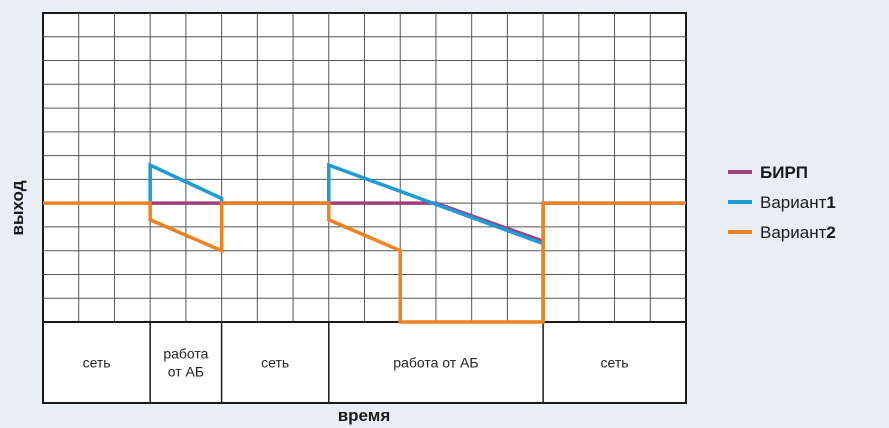 The height and width of the screenshot is (428, 889). Describe the element at coordinates (185, 354) in the screenshot. I see `phase-label: работа` at that location.